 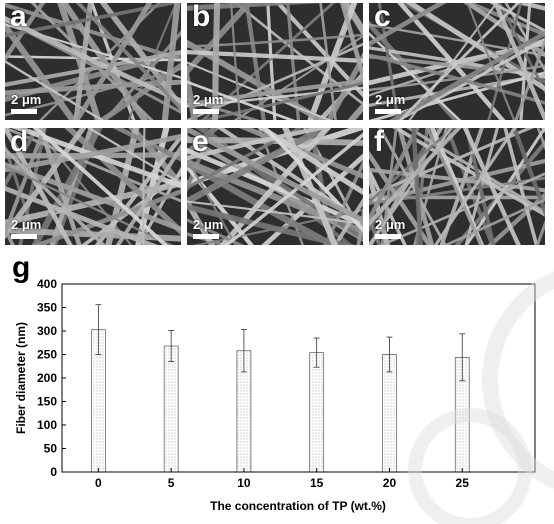 I want to click on x-tick-label-15: 15, so click(x=317, y=483).